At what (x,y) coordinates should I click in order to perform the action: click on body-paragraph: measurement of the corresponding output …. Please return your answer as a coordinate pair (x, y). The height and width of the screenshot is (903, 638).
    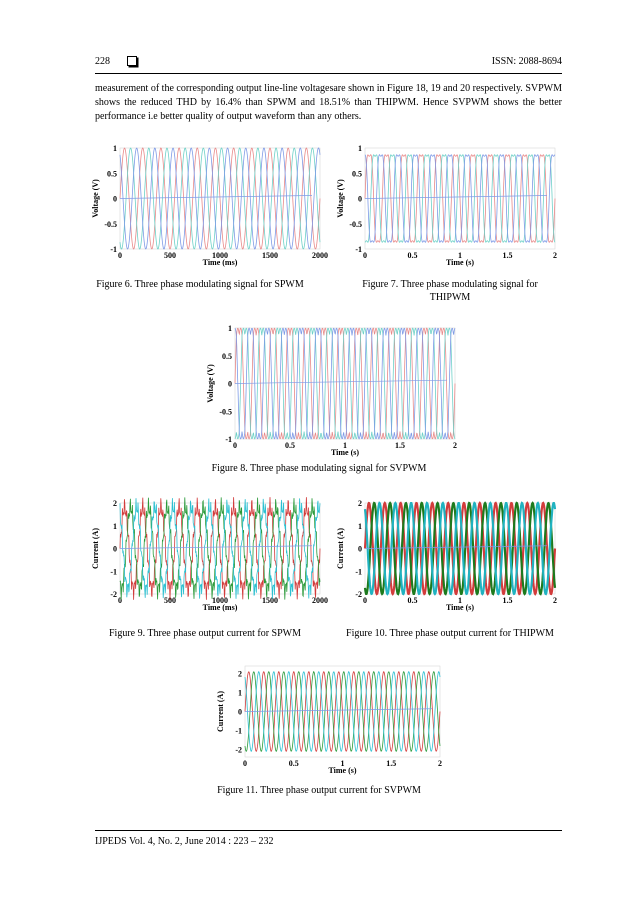
    Looking at the image, I should click on (328, 102).